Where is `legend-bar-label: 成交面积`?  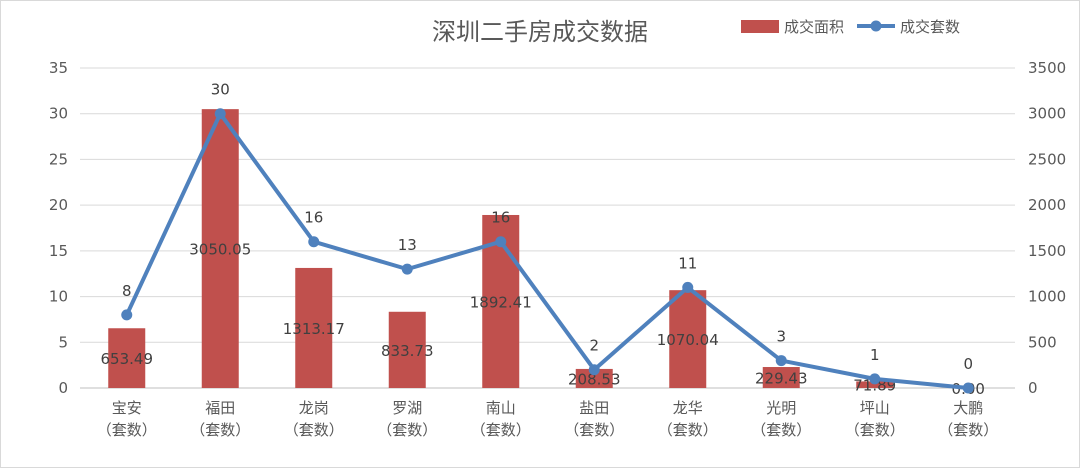 legend-bar-label: 成交面积 is located at coordinates (814, 27).